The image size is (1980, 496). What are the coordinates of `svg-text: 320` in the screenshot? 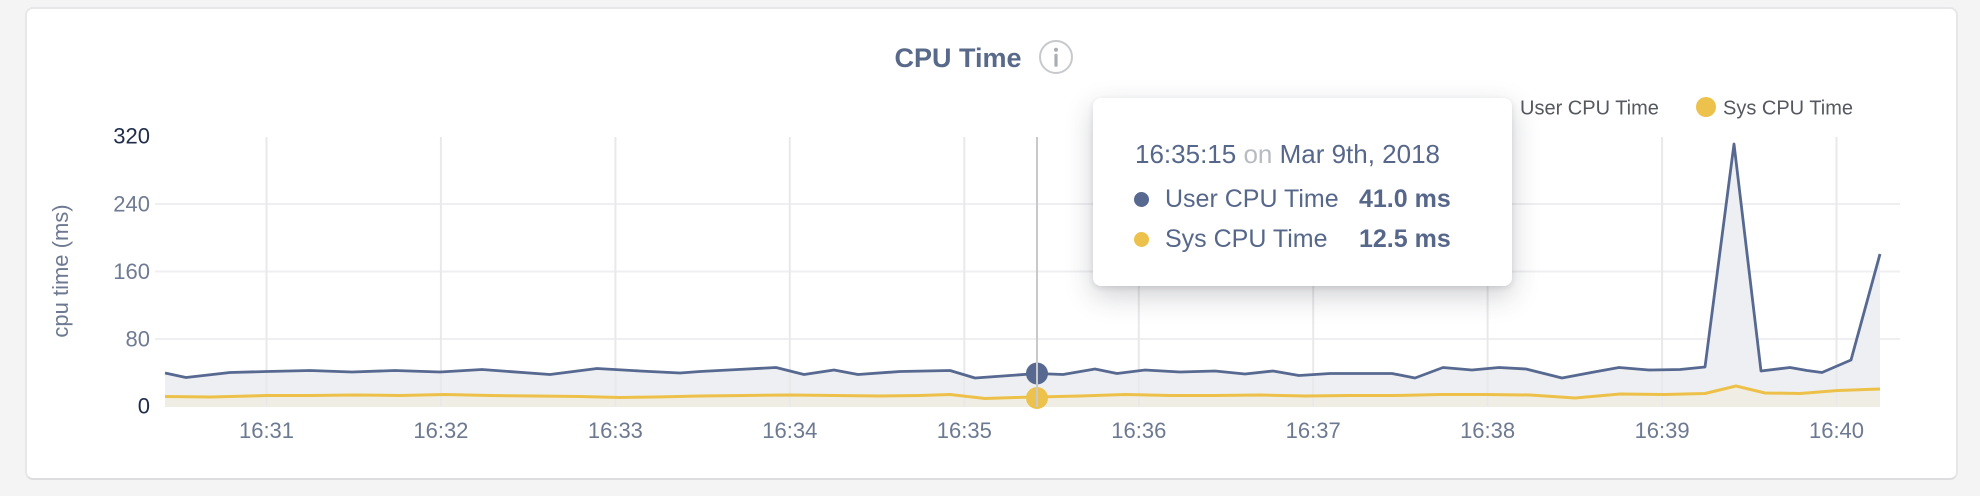 It's located at (131, 136).